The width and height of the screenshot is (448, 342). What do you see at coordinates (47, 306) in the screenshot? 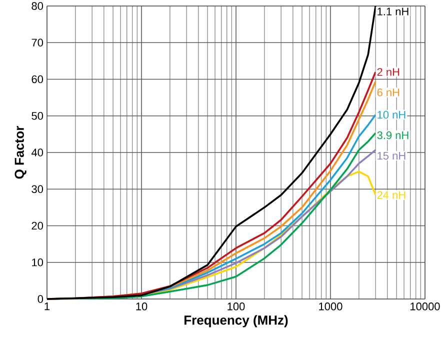
I see `x-tick-label: 1` at bounding box center [47, 306].